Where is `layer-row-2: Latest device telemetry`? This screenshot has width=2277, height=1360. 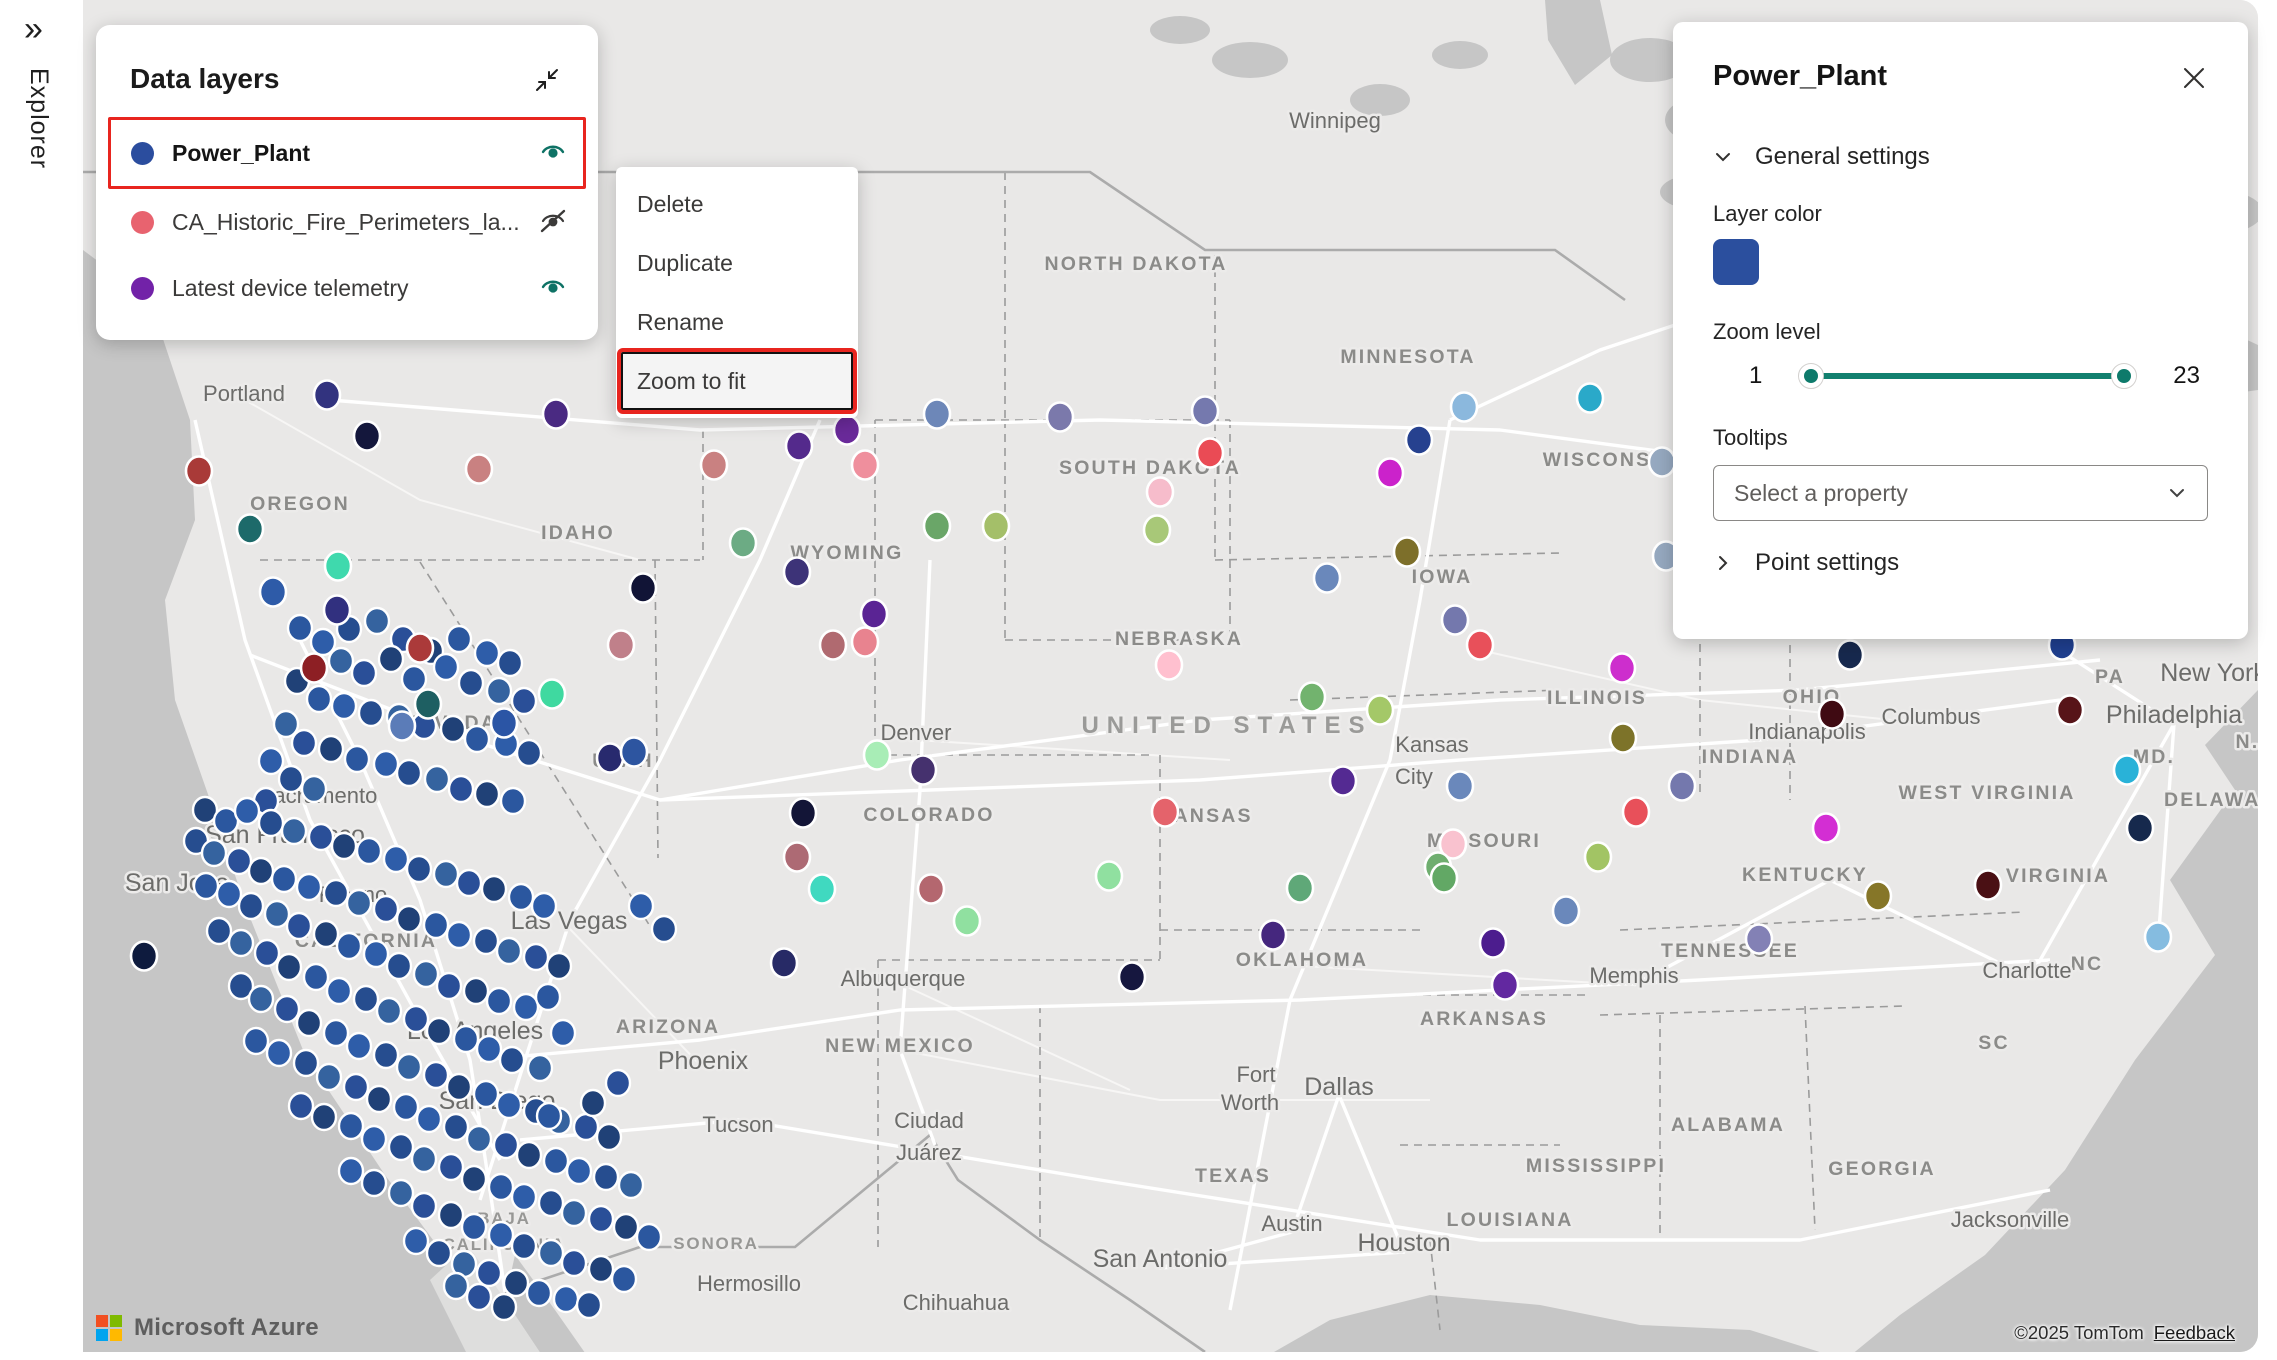 layer-row-2: Latest device telemetry is located at coordinates (347, 288).